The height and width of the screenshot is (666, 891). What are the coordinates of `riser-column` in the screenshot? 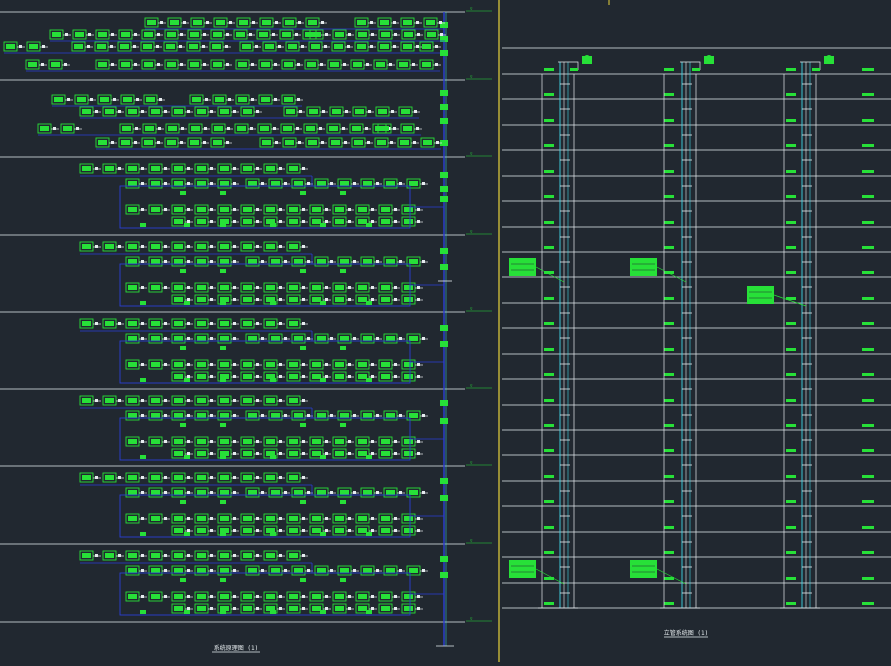 It's located at (565, 332).